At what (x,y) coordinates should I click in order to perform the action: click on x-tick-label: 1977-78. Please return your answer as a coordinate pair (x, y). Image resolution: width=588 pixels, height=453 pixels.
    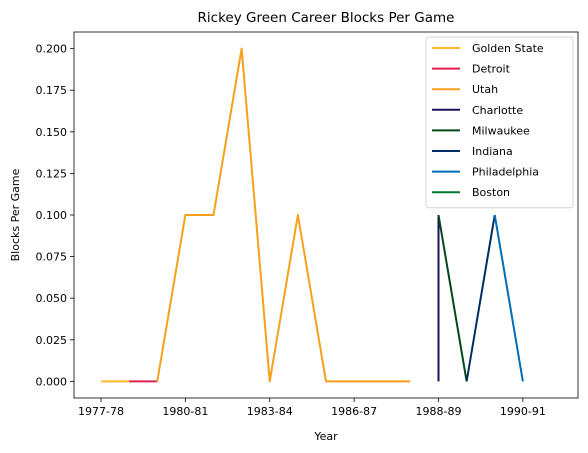
    Looking at the image, I should click on (101, 411).